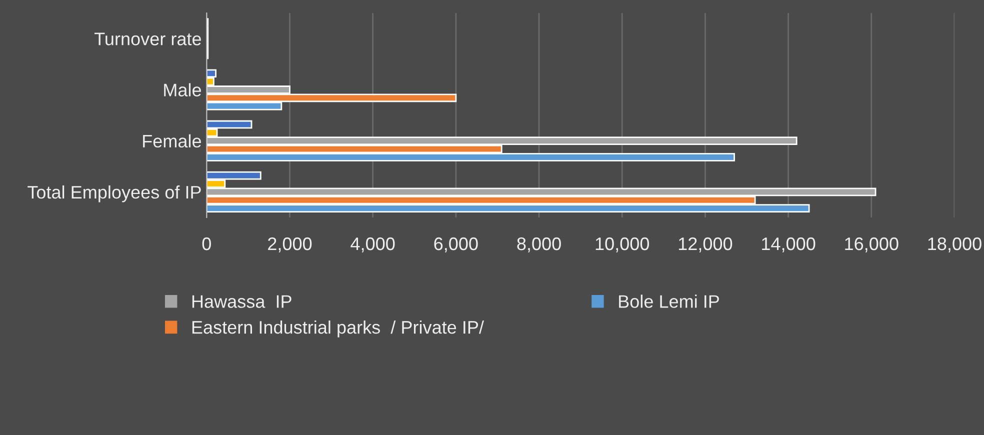  I want to click on x-tick-label: 2,000, so click(290, 244).